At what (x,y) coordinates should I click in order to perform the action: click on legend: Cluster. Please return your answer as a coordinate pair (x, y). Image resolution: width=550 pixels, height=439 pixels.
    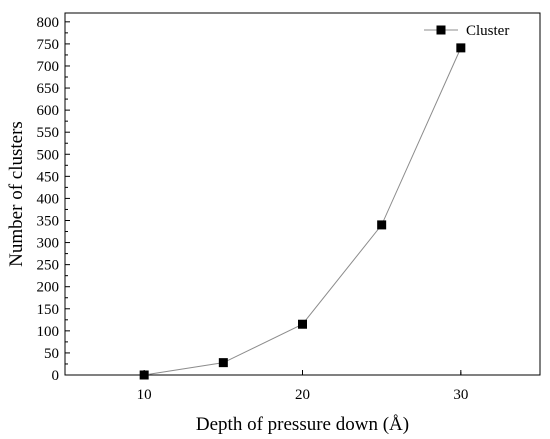
    Looking at the image, I should click on (466, 31).